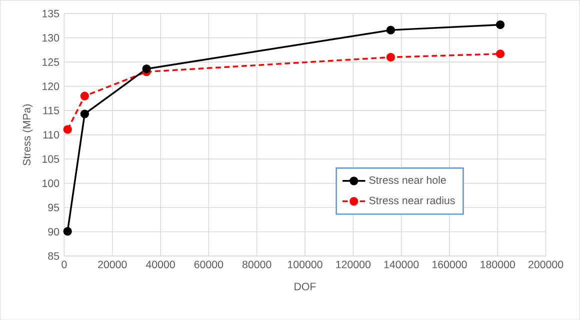  What do you see at coordinates (64, 264) in the screenshot?
I see `x-tick-label: 0` at bounding box center [64, 264].